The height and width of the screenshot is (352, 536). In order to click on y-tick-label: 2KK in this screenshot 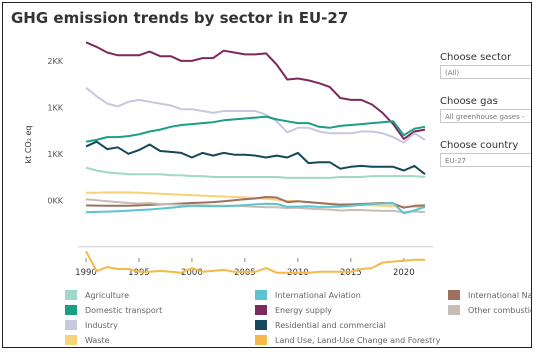, I will do `click(55, 61)`.